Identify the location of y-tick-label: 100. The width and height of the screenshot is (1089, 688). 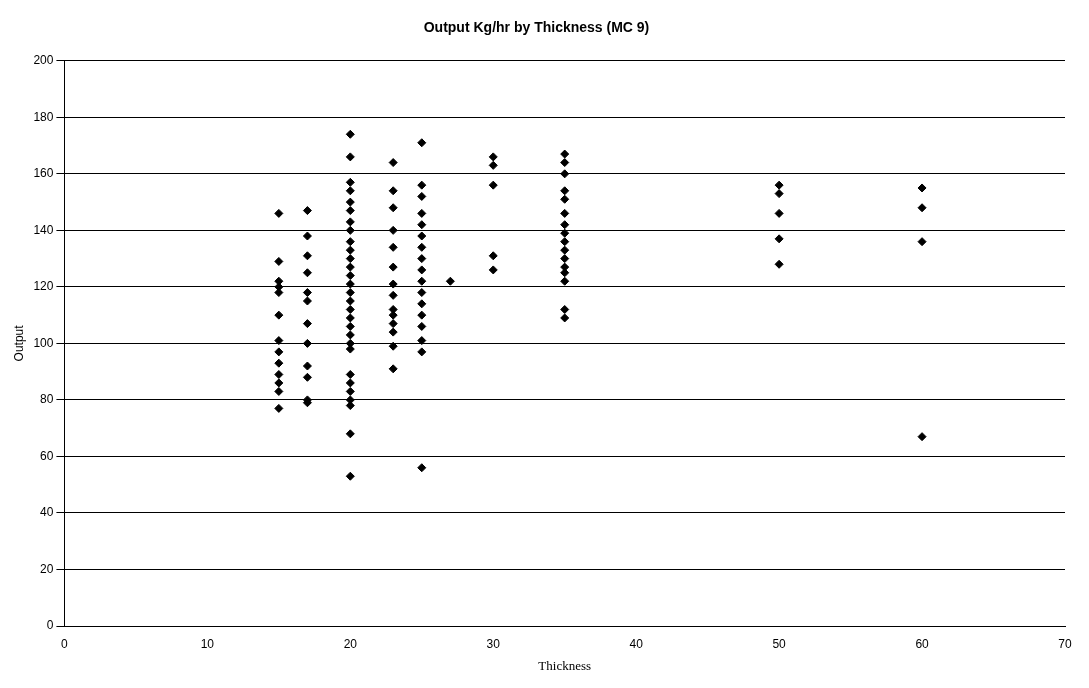
(43, 342).